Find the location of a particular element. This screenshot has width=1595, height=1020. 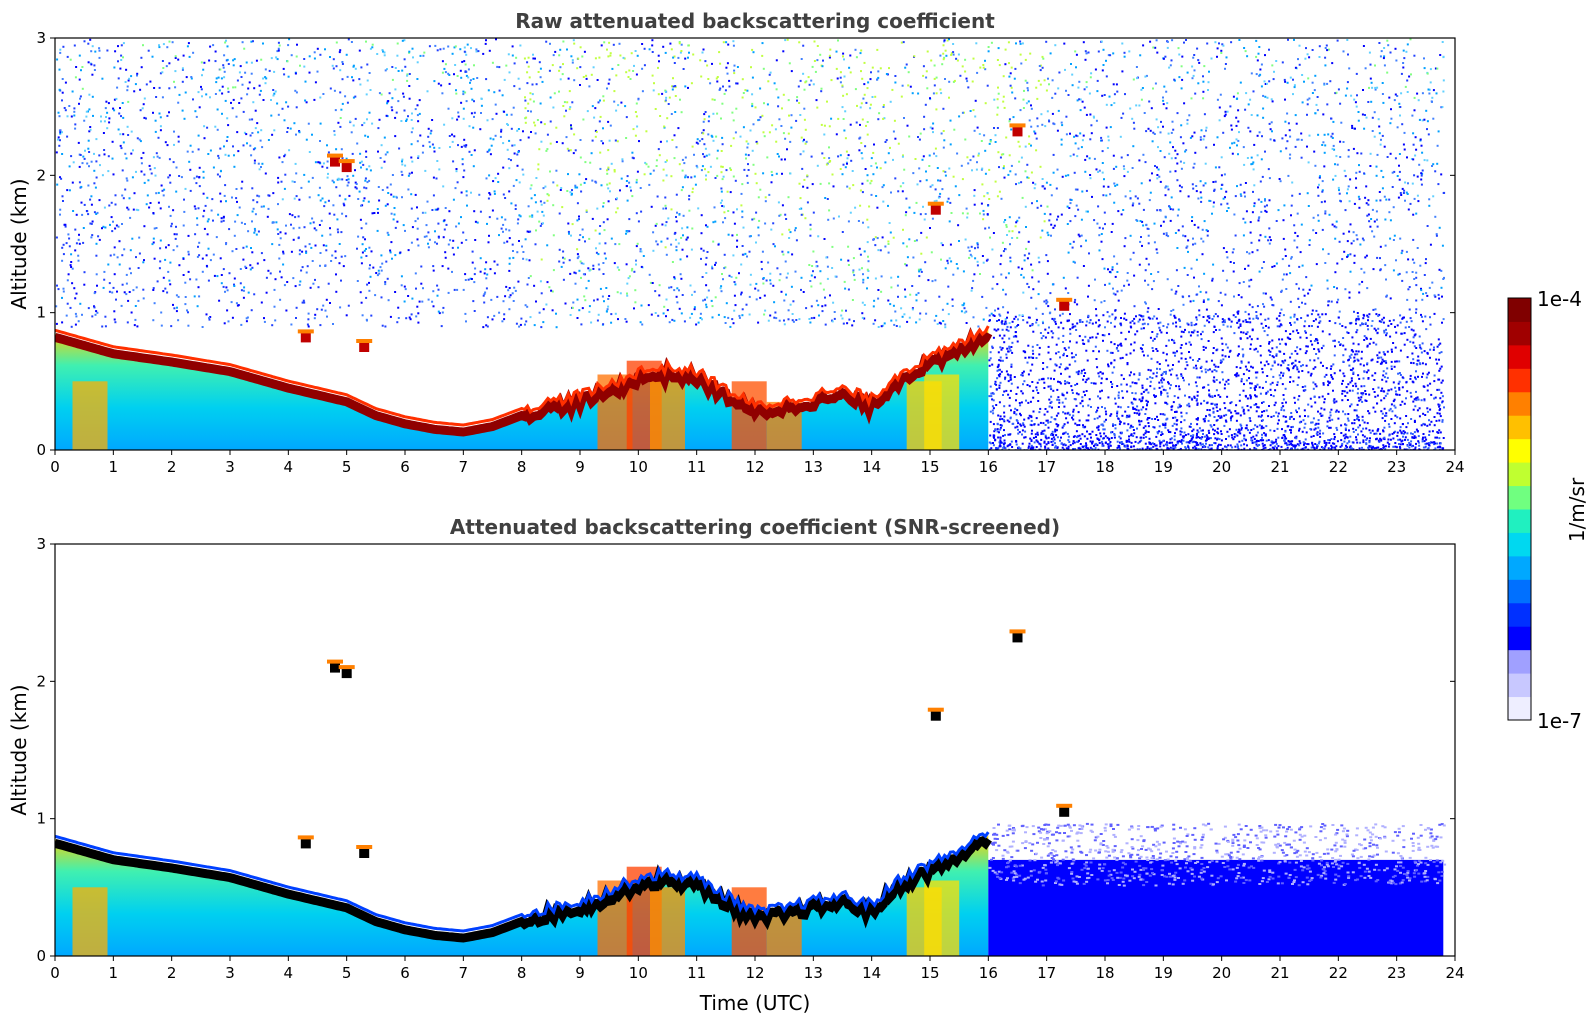

colorbar-scale is located at coordinates (1519, 509).